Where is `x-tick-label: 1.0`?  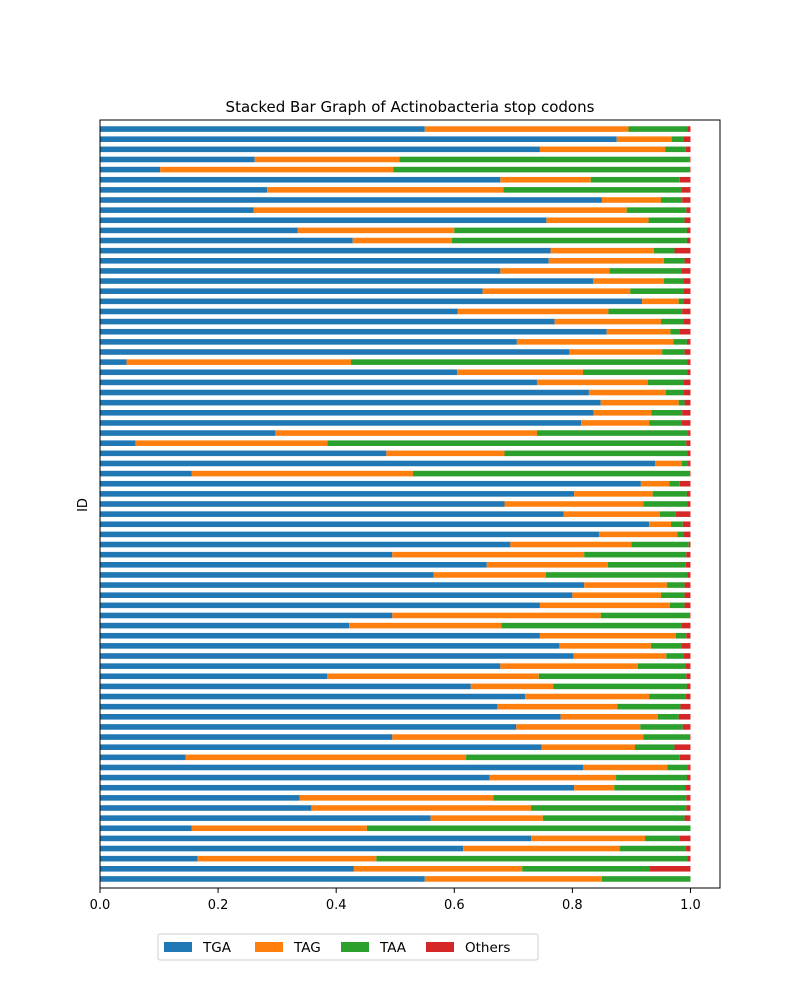
x-tick-label: 1.0 is located at coordinates (690, 905).